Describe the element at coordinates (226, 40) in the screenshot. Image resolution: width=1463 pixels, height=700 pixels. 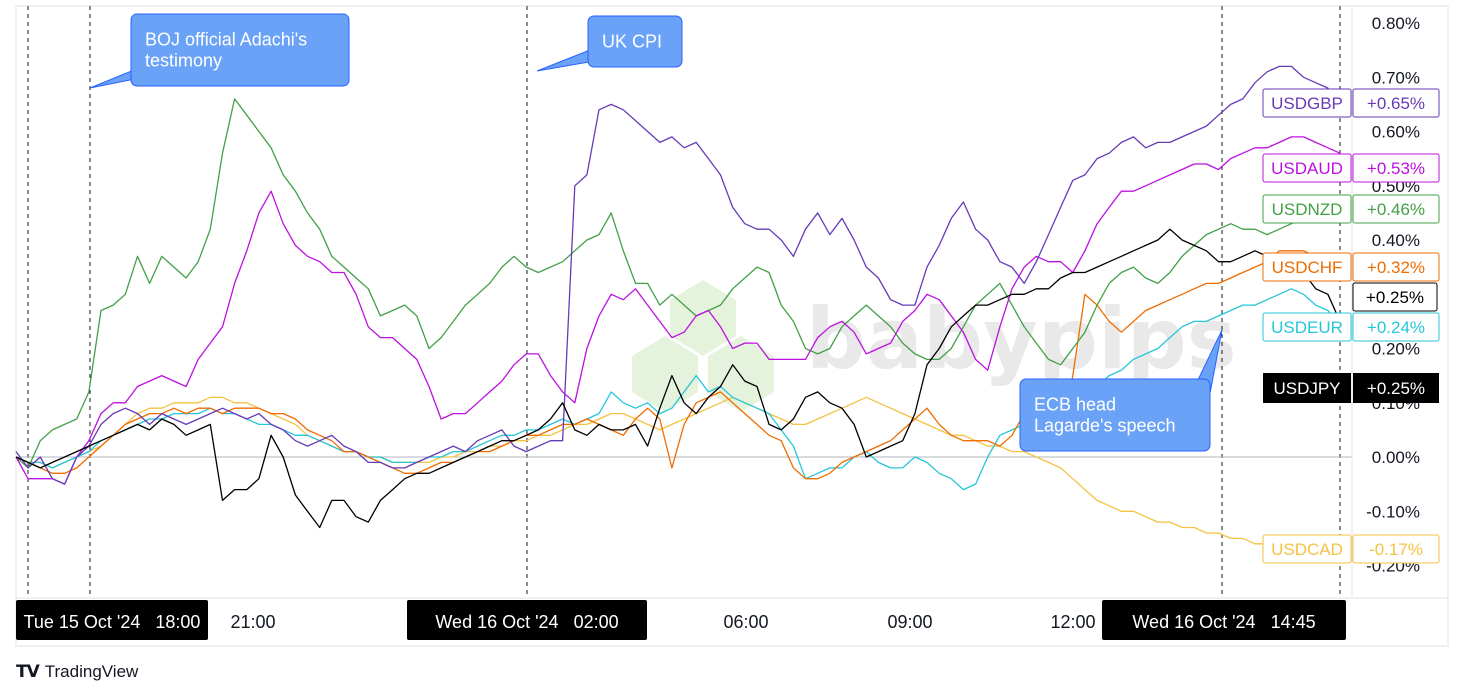
I see `annotation-text: BOJ official Adachi's` at that location.